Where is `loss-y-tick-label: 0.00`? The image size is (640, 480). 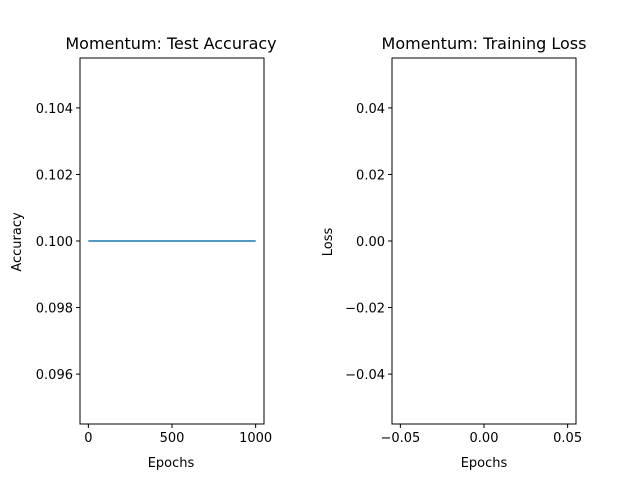
loss-y-tick-label: 0.00 is located at coordinates (370, 242).